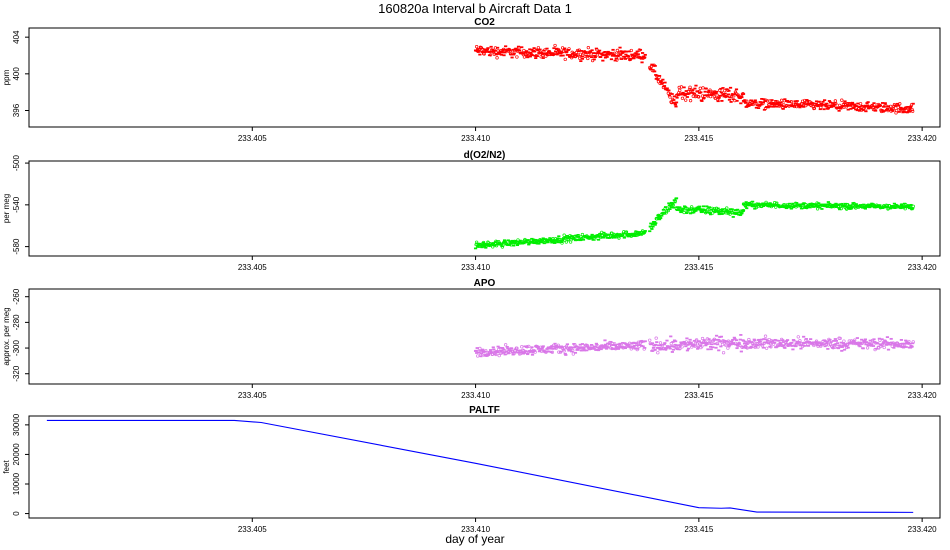 The image size is (950, 550). What do you see at coordinates (922, 395) in the screenshot?
I see `x-tick-label: 233.420` at bounding box center [922, 395].